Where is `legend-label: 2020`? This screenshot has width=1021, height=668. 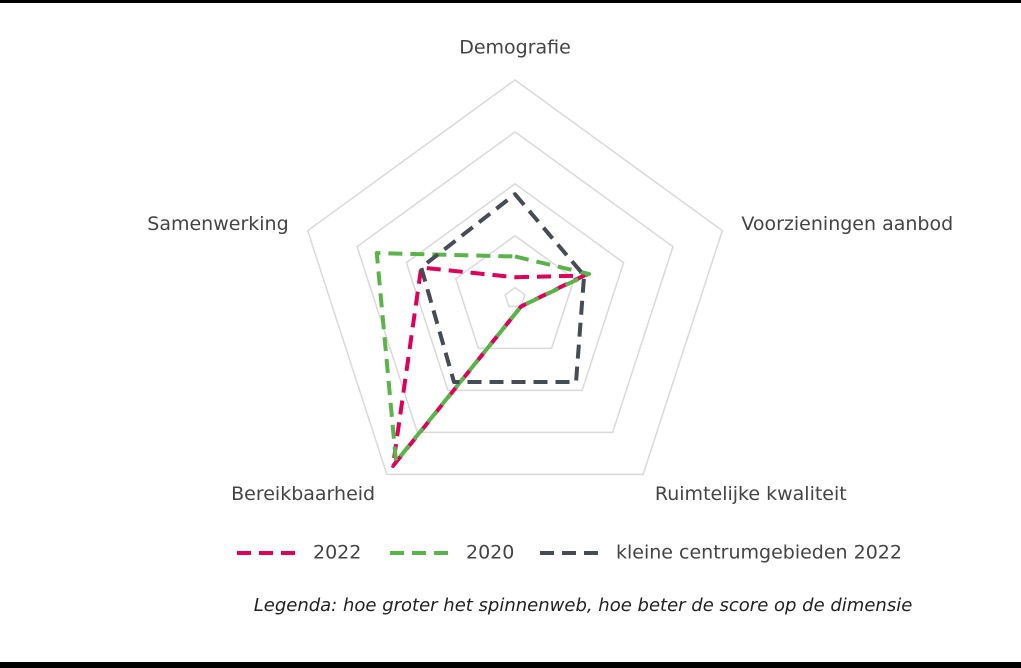 legend-label: 2020 is located at coordinates (490, 553).